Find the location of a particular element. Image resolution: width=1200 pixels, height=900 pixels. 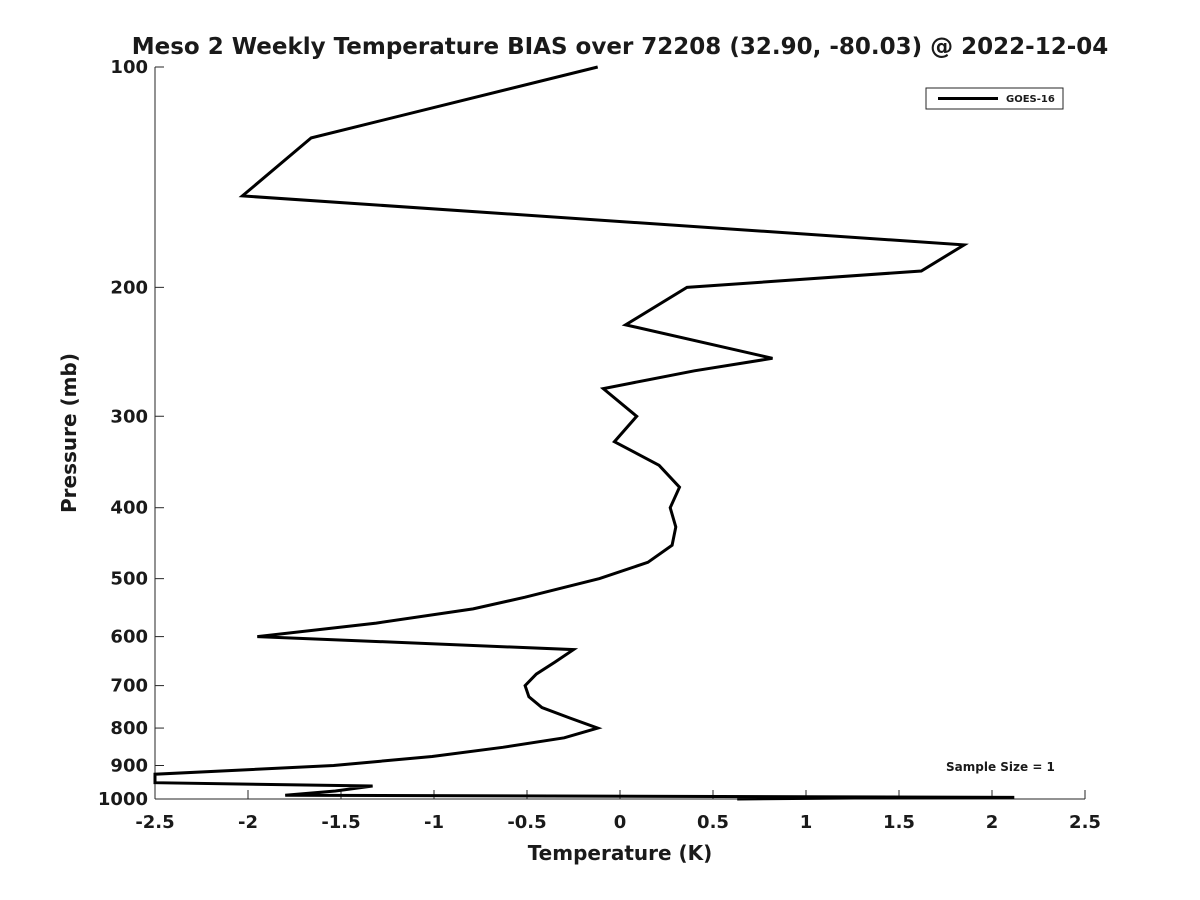

y-axis-label: Pressure (mb) is located at coordinates (69, 433).